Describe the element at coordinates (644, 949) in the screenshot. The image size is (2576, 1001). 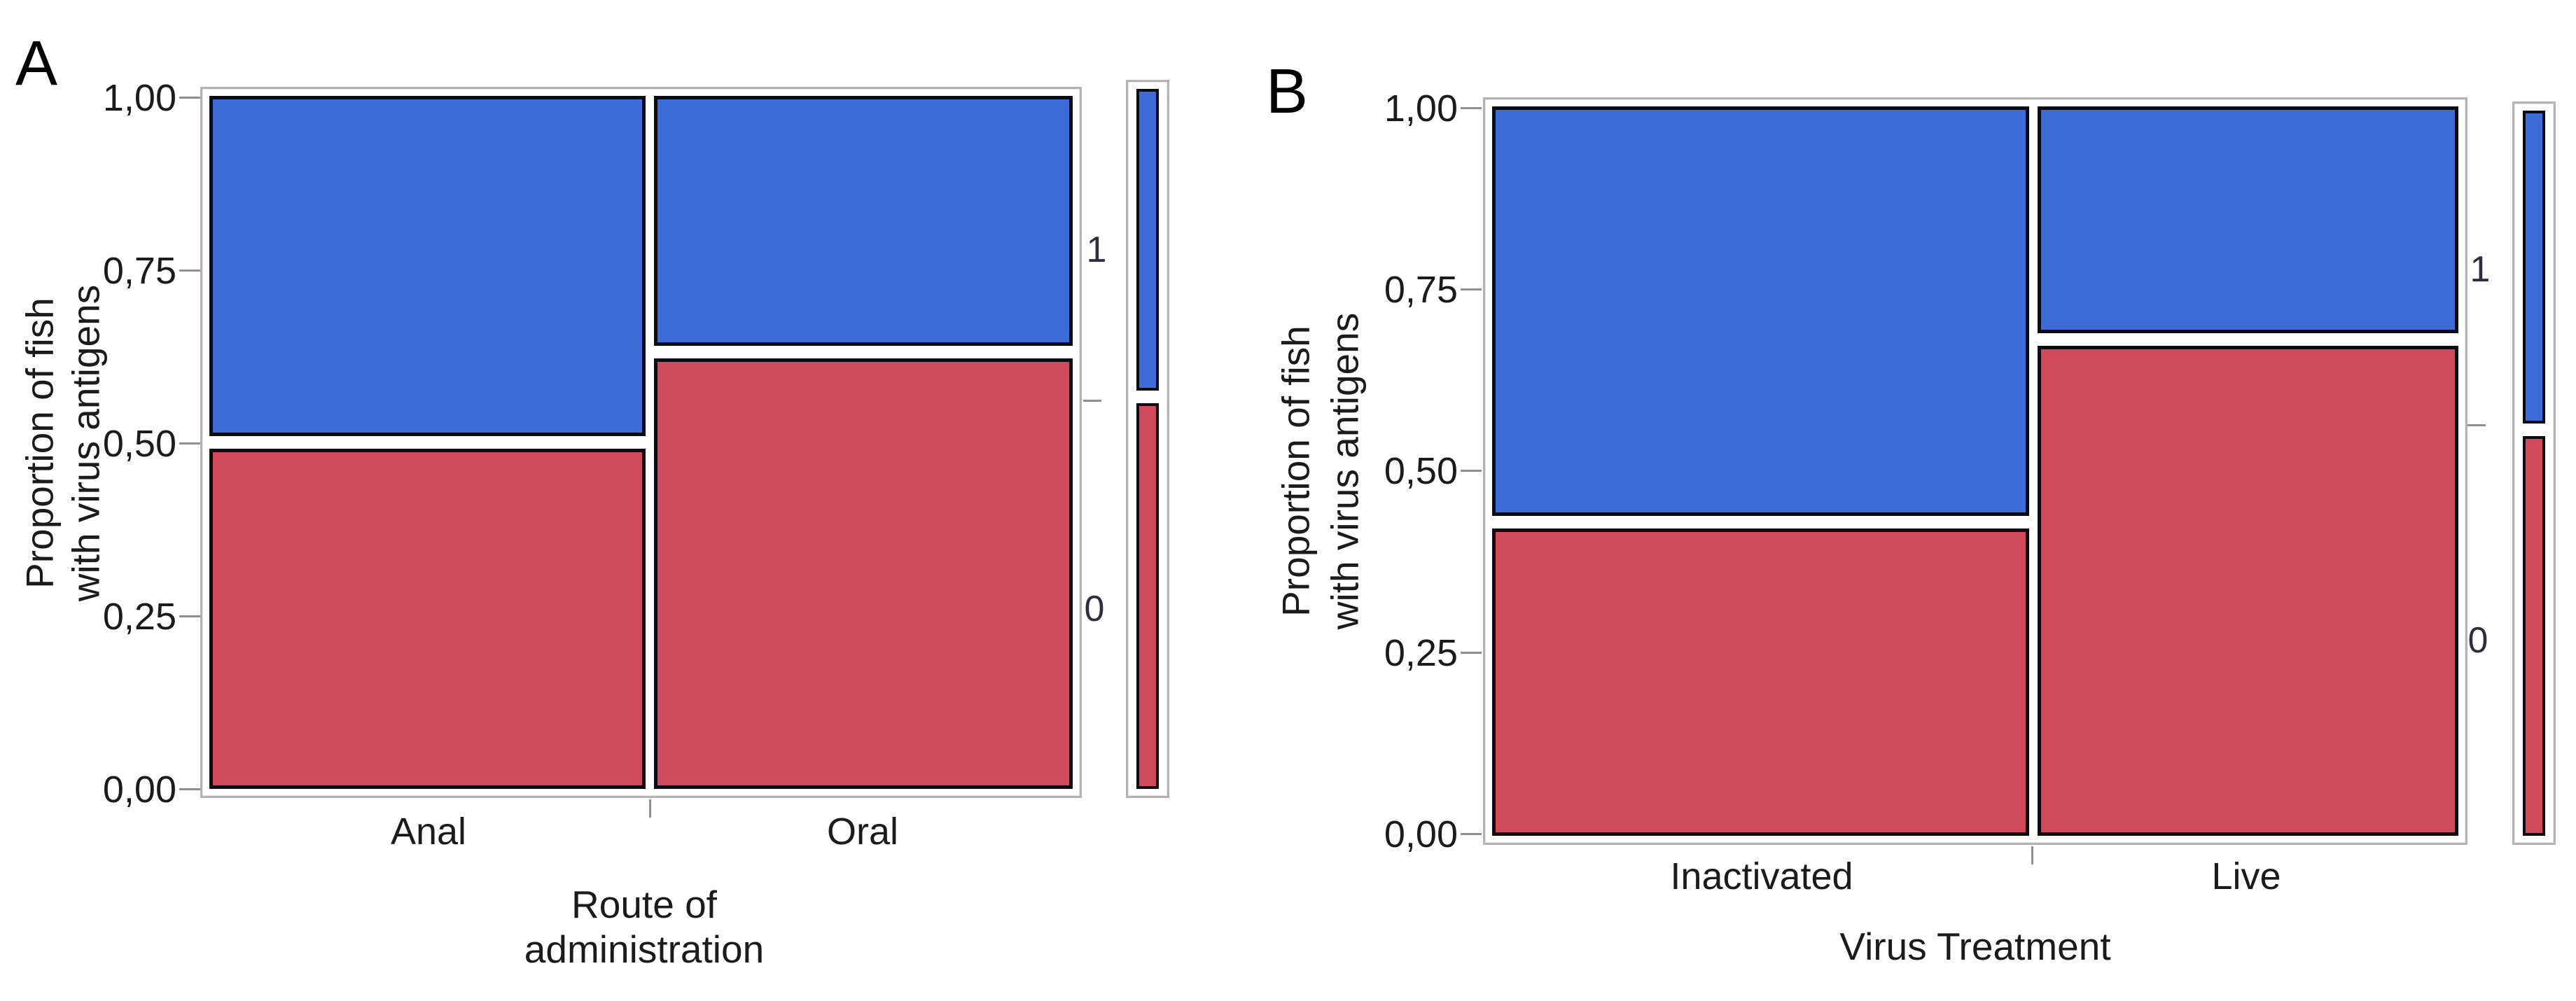
I see `x-axis-title-line-2: administration` at that location.